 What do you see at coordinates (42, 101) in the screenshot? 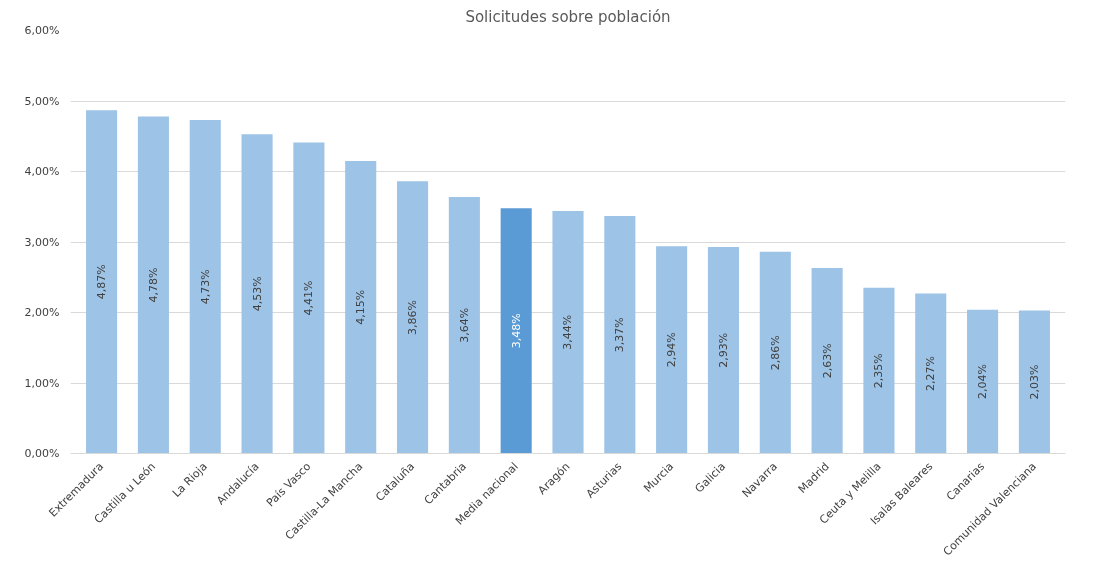
I see `y-tick-label: 5,00%` at bounding box center [42, 101].